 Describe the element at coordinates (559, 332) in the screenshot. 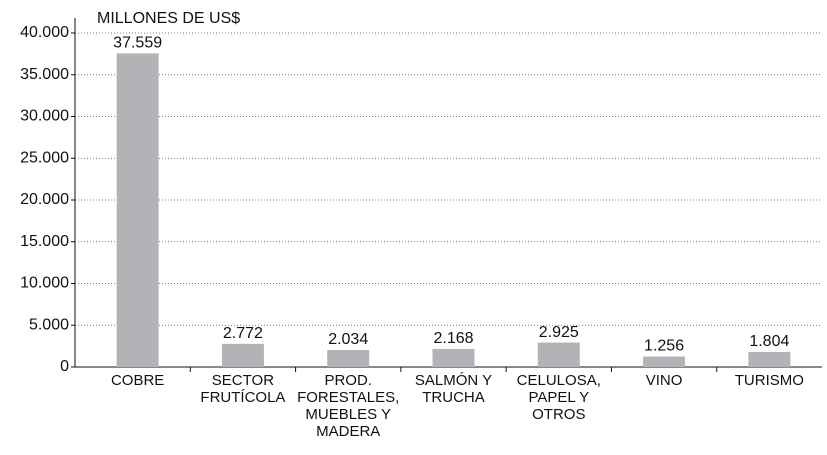

I see `data-label: 2.925` at that location.